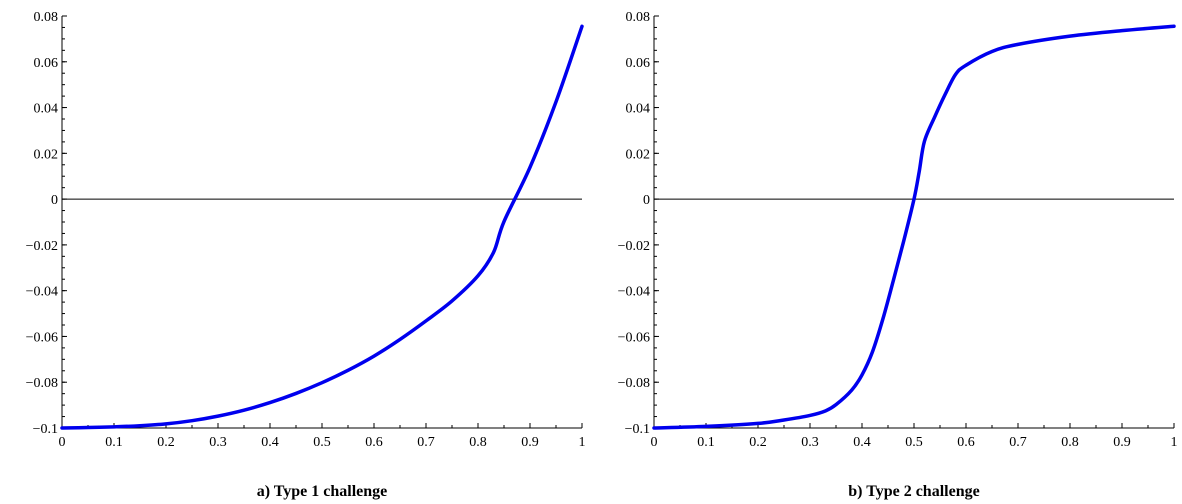  I want to click on chart-caption: b) Type 2 challenge, so click(913, 491).